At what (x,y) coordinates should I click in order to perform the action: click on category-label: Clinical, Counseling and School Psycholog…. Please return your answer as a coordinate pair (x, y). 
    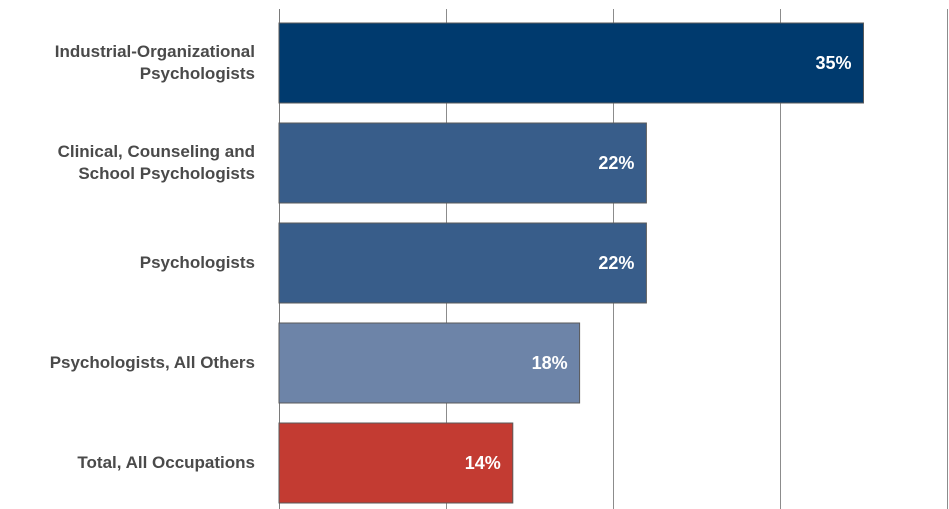
    Looking at the image, I should click on (127, 163).